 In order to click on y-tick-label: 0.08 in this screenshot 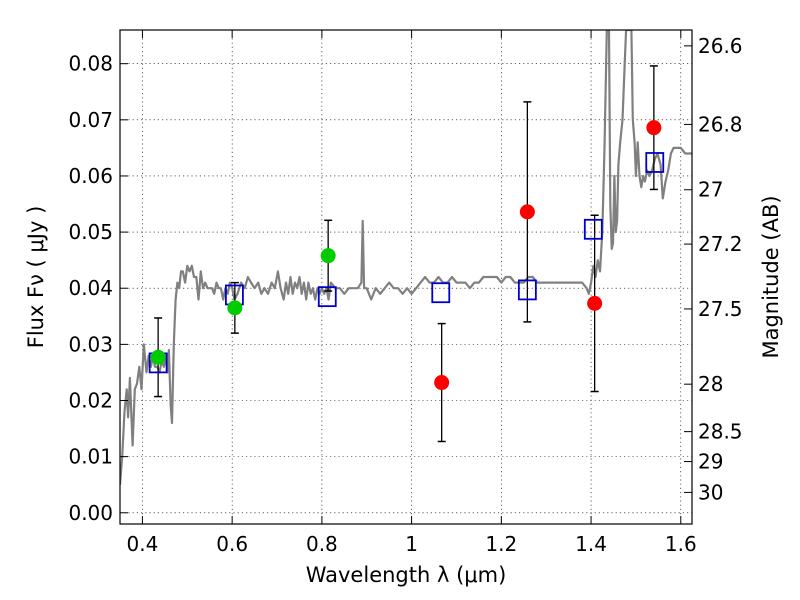, I will do `click(90, 64)`.